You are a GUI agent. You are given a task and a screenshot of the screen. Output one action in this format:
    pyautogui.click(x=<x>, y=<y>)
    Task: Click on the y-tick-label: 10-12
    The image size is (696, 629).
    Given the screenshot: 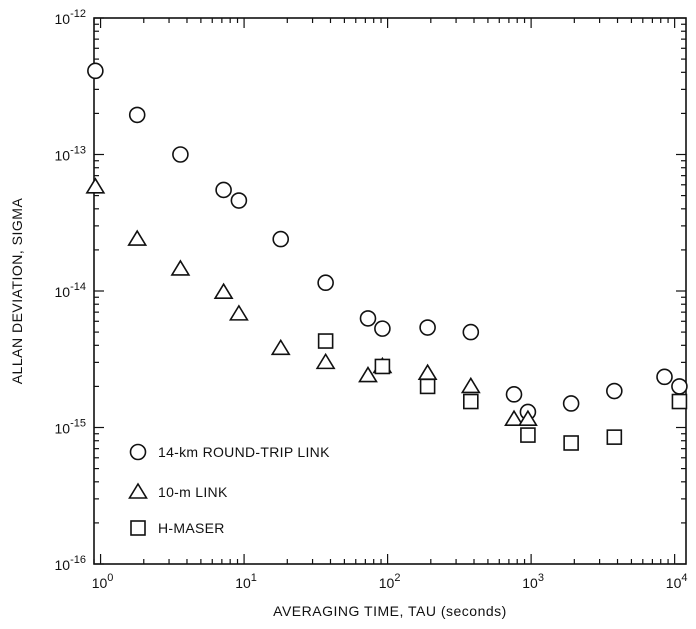 What is the action you would take?
    pyautogui.click(x=70, y=17)
    